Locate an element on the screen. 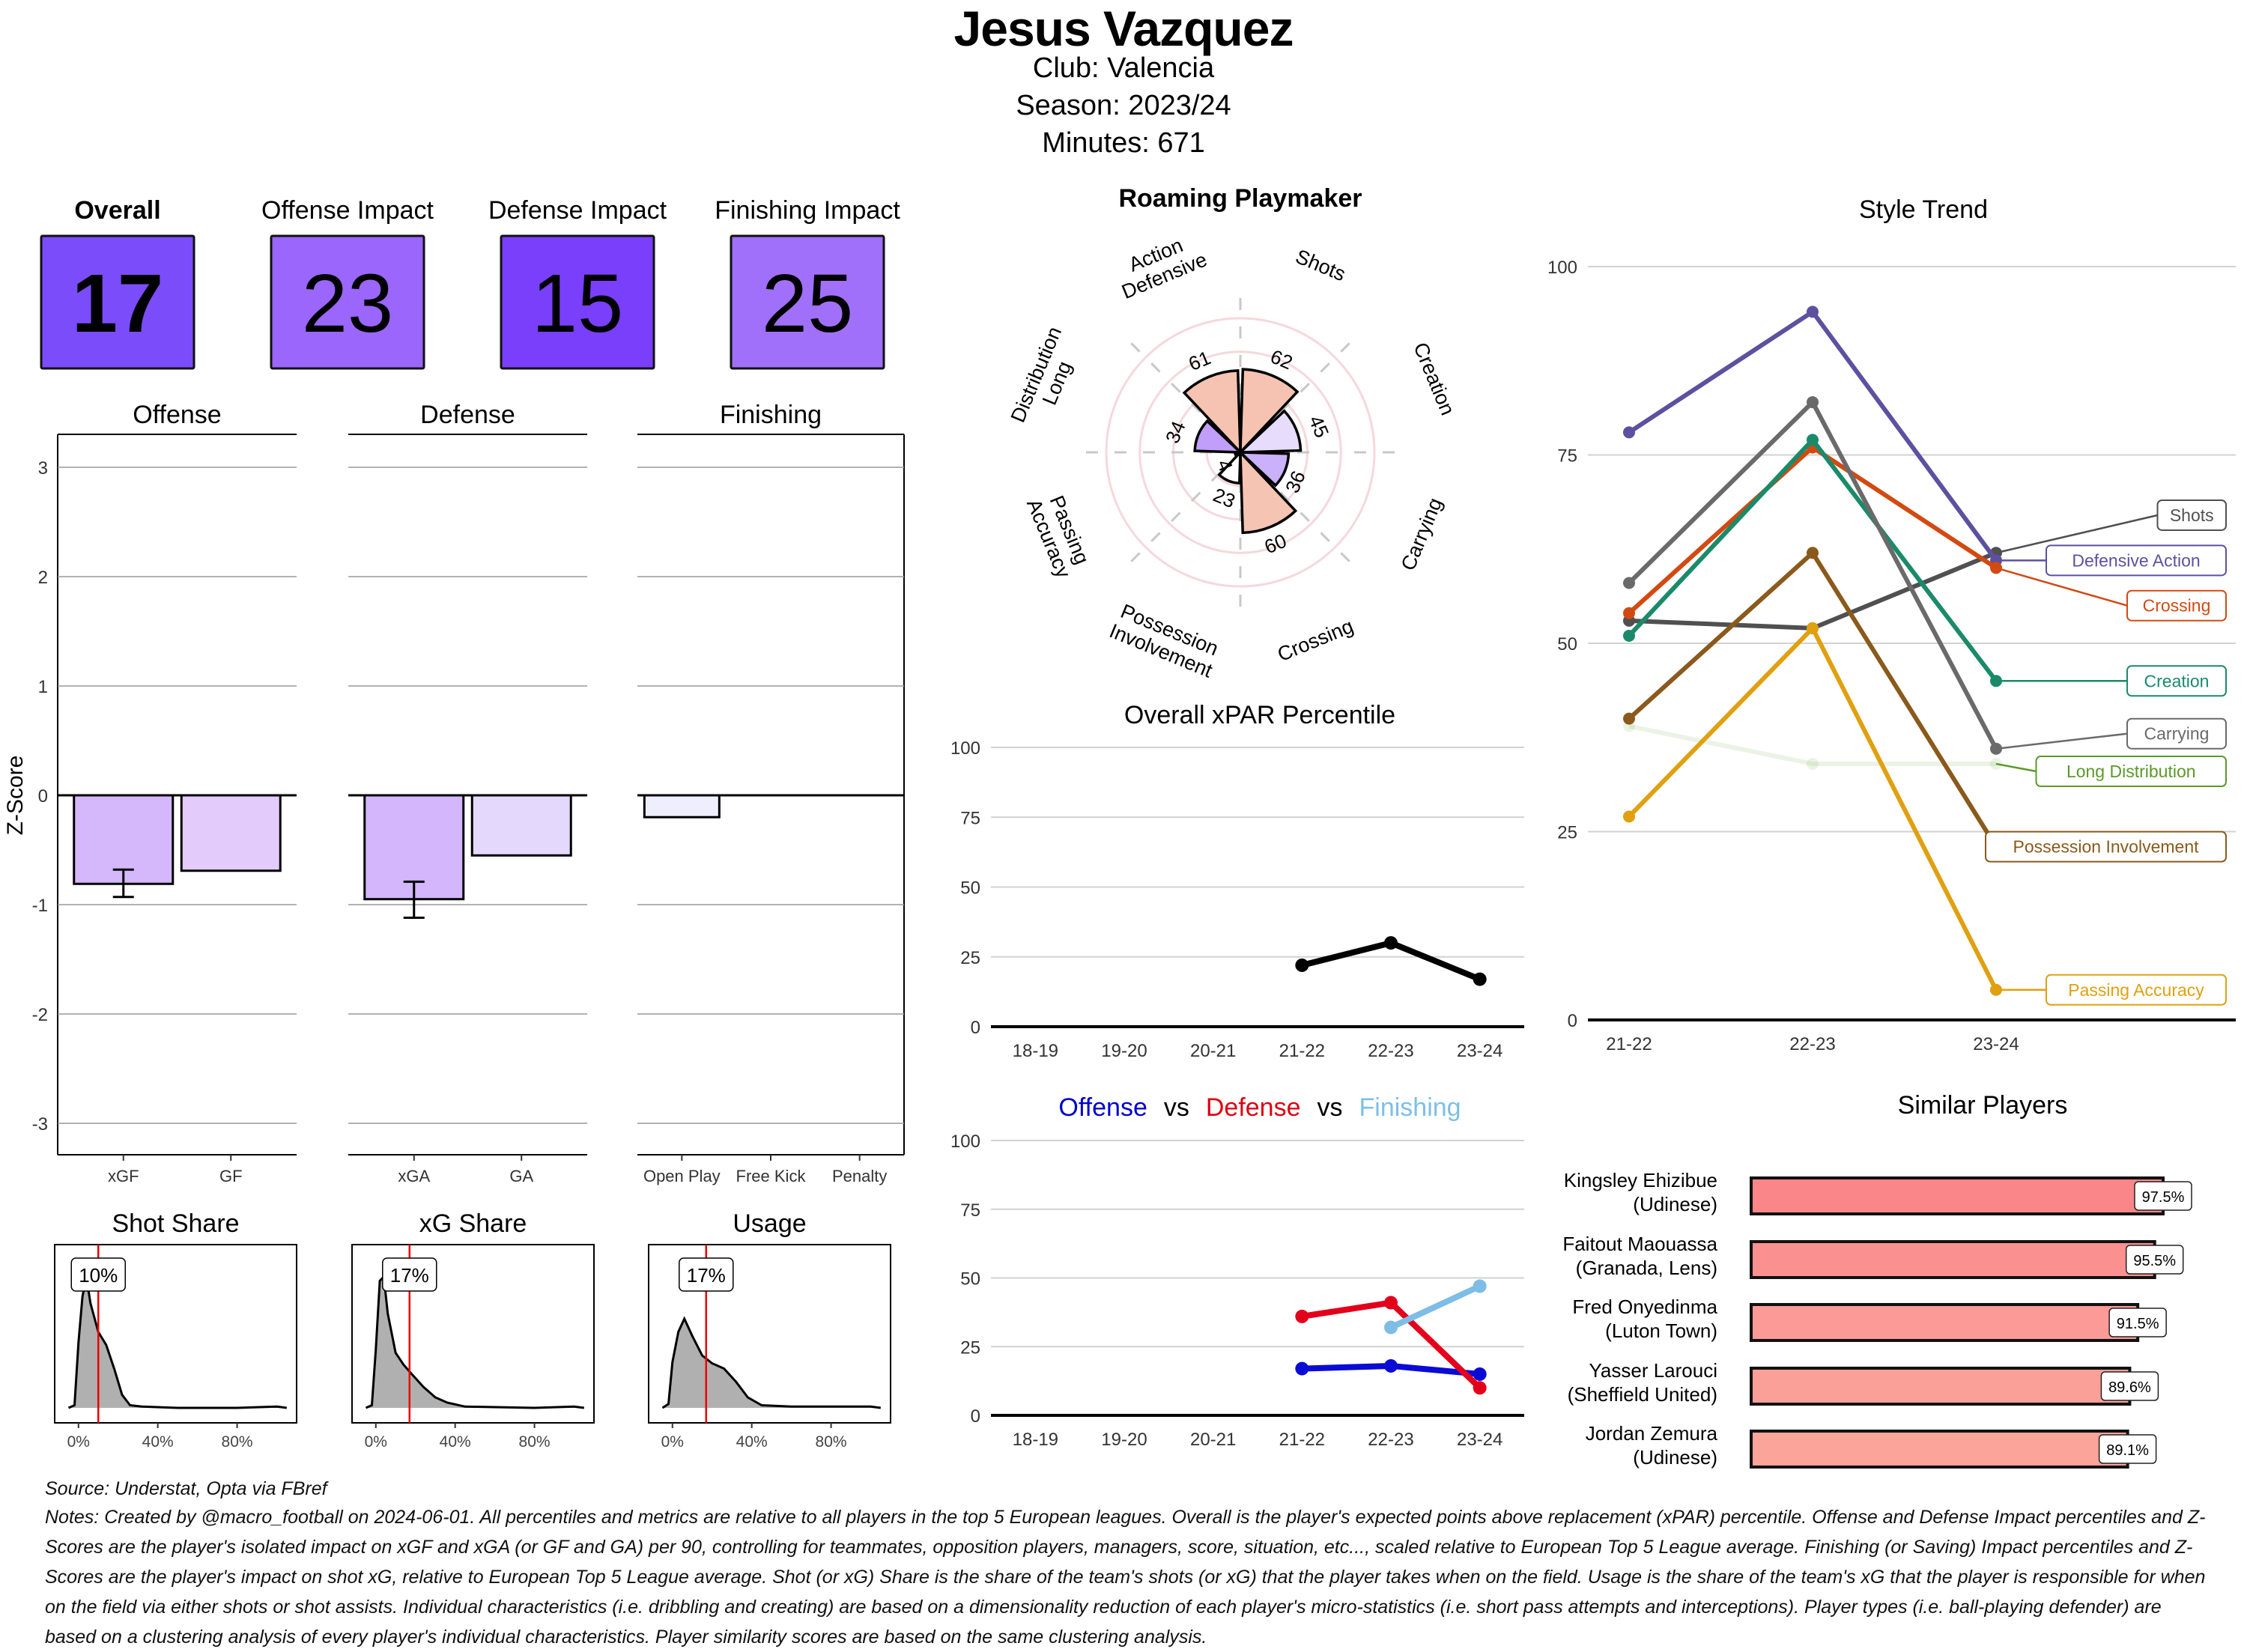 This screenshot has height=1652, width=2247. title-part-defense: Defense is located at coordinates (1253, 1107).